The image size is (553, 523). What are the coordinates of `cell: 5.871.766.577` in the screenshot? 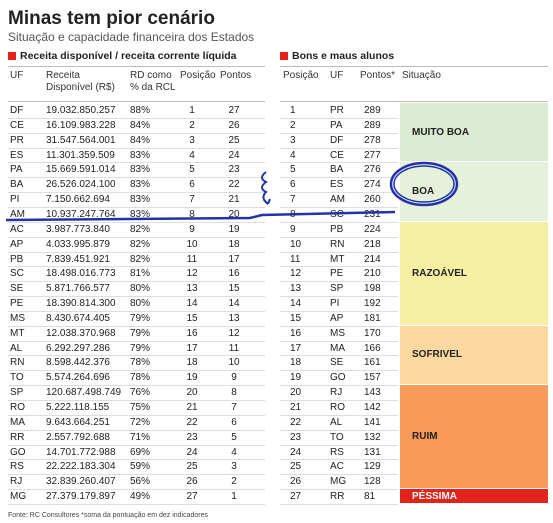 It's located at (78, 289).